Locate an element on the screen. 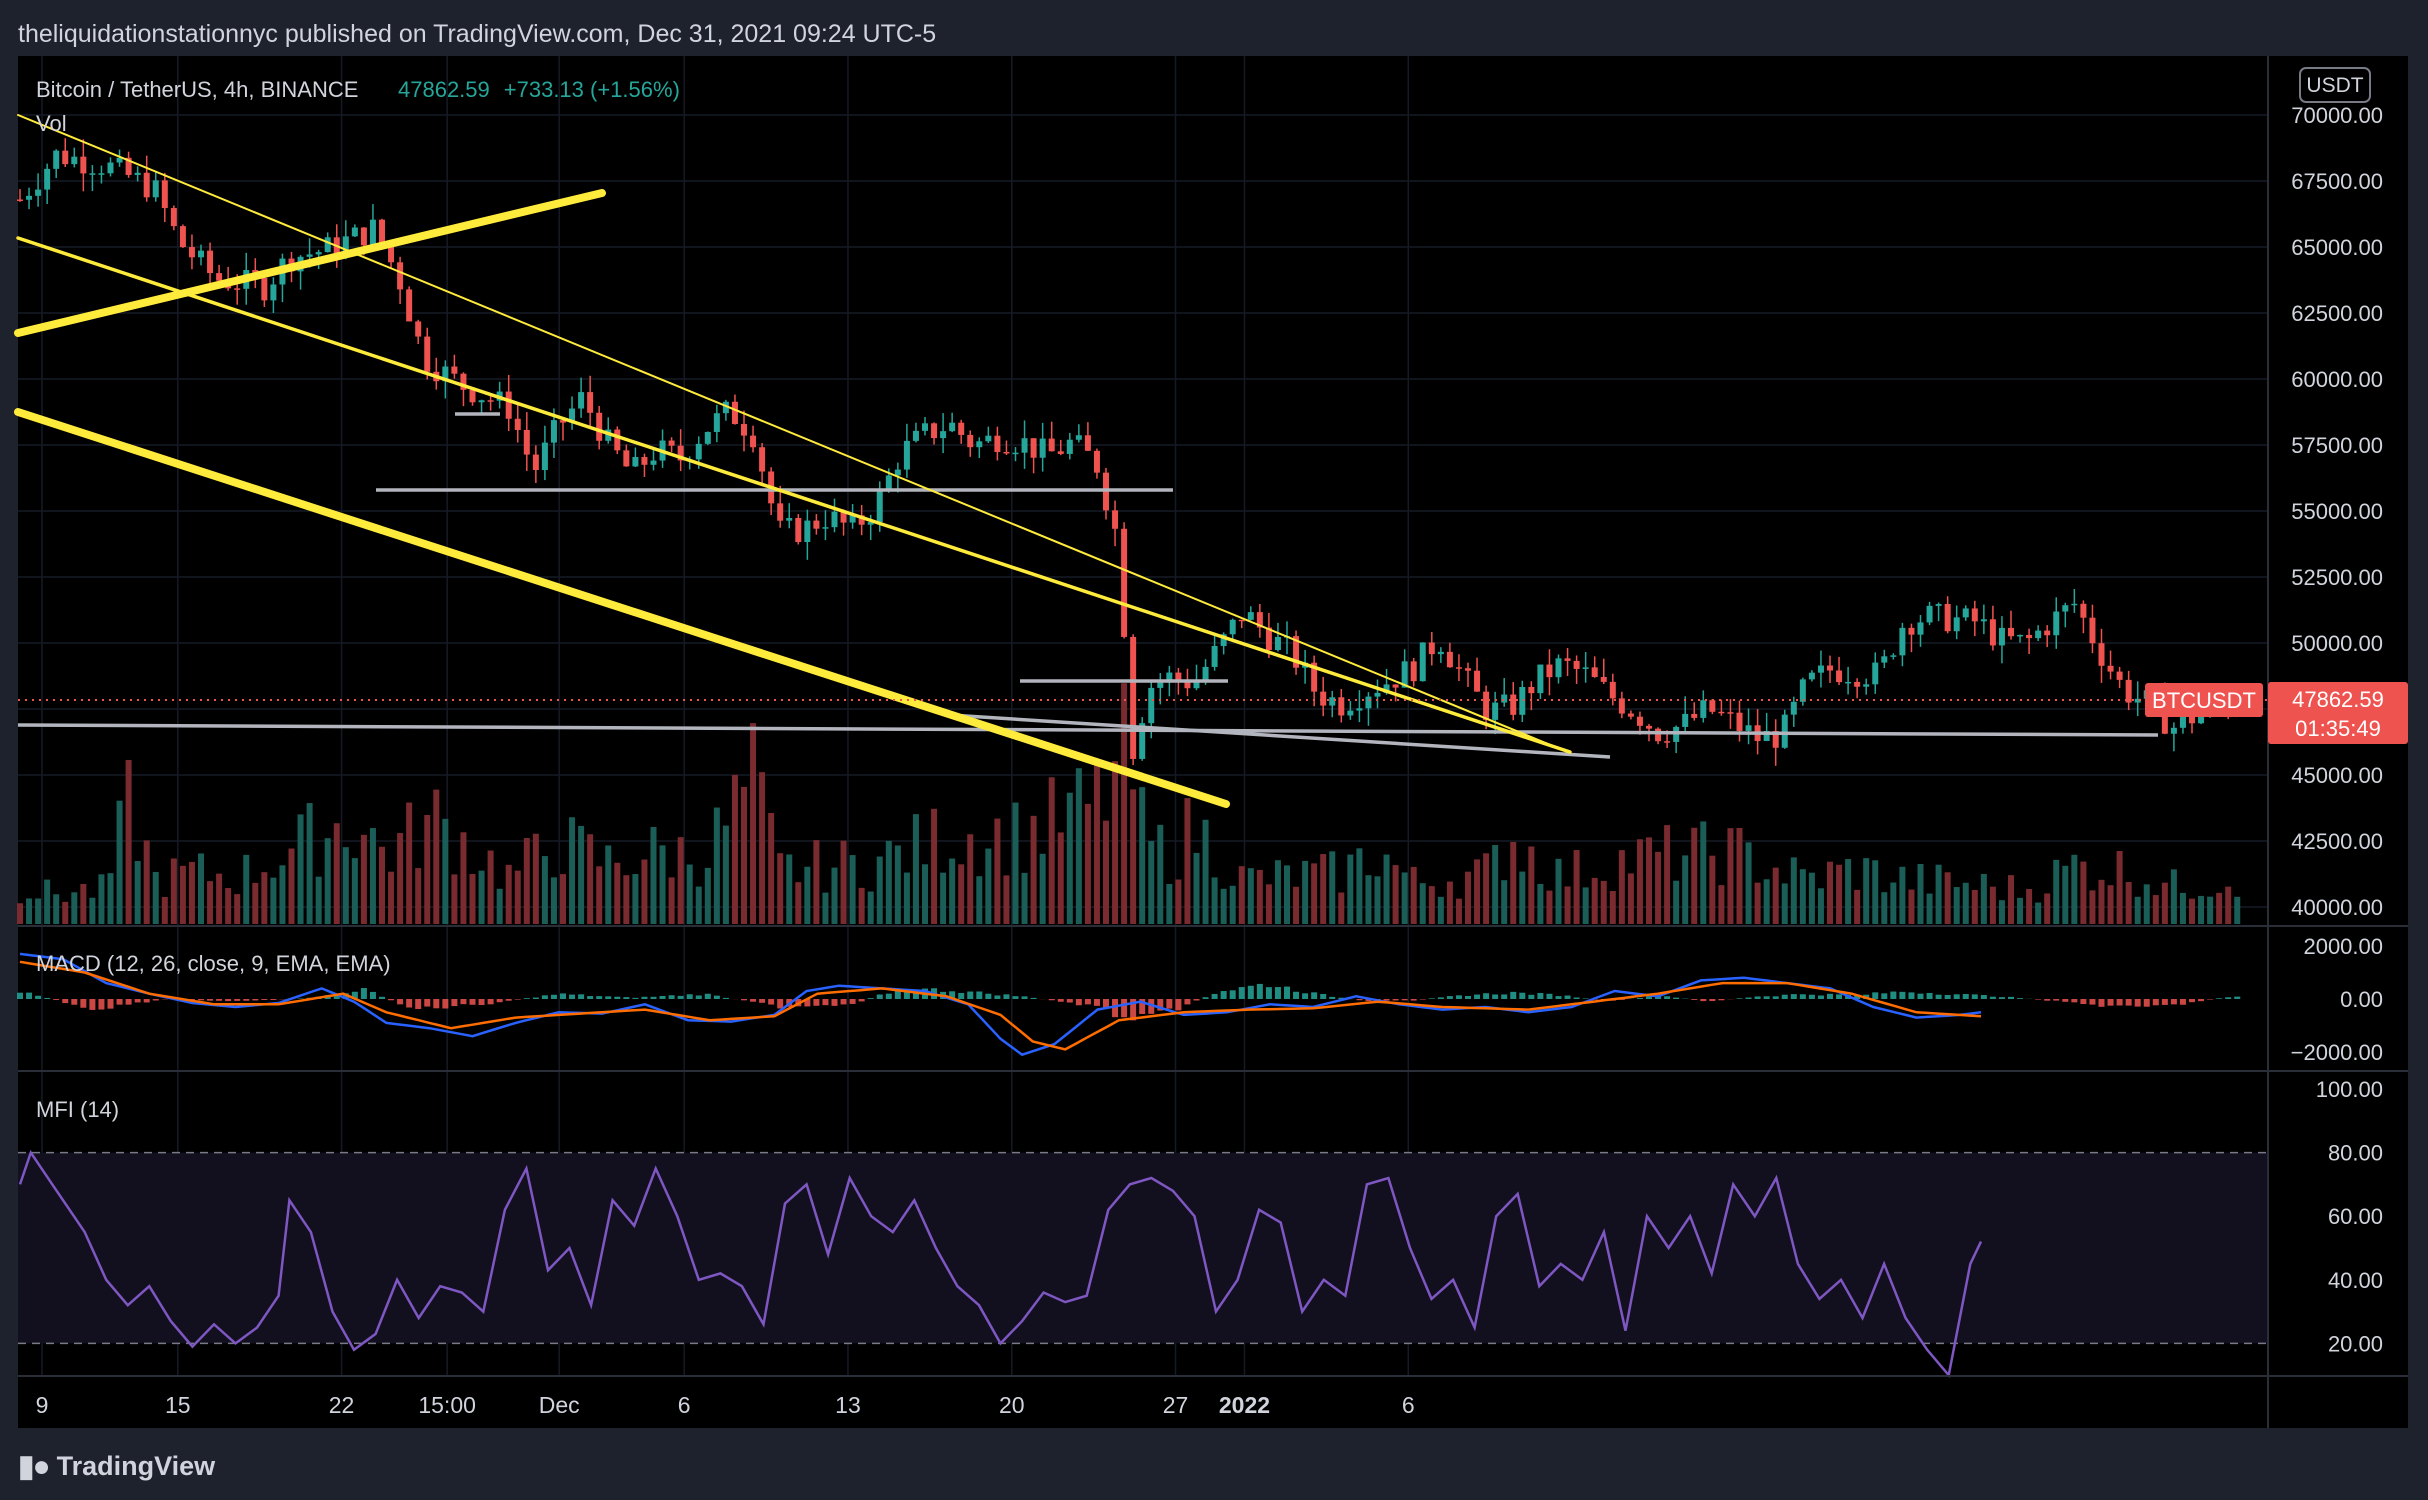  mfi-tick-label: 20.00 is located at coordinates (2355, 1343).